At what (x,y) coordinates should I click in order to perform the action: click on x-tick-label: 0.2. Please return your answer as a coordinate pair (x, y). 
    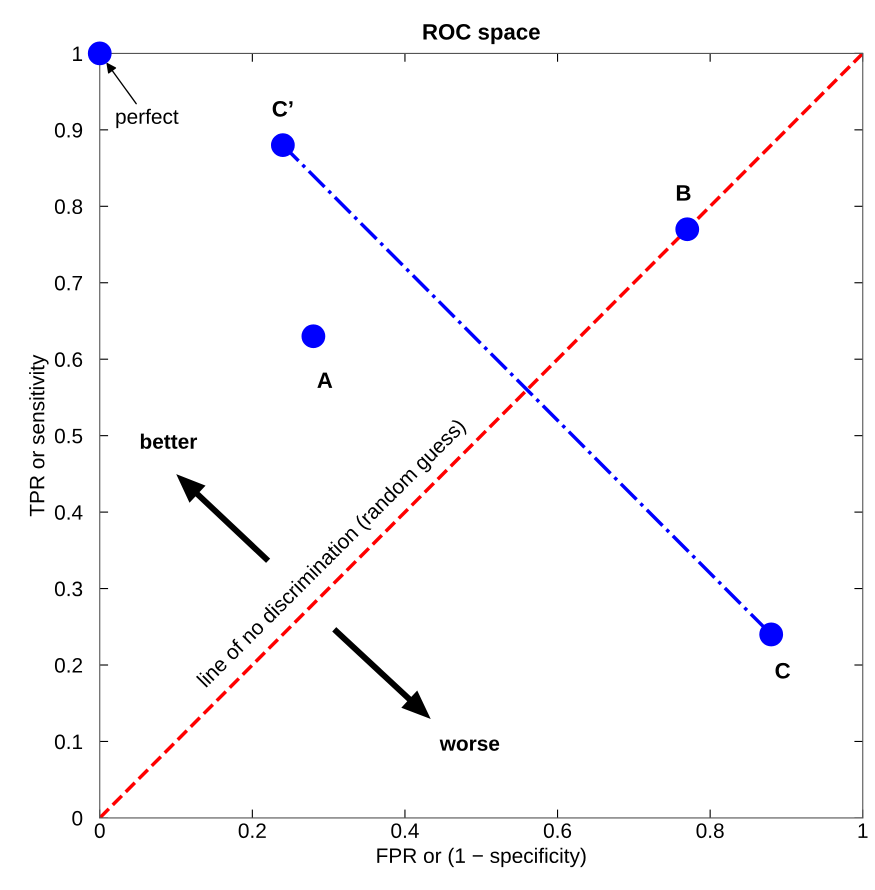
    Looking at the image, I should click on (252, 830).